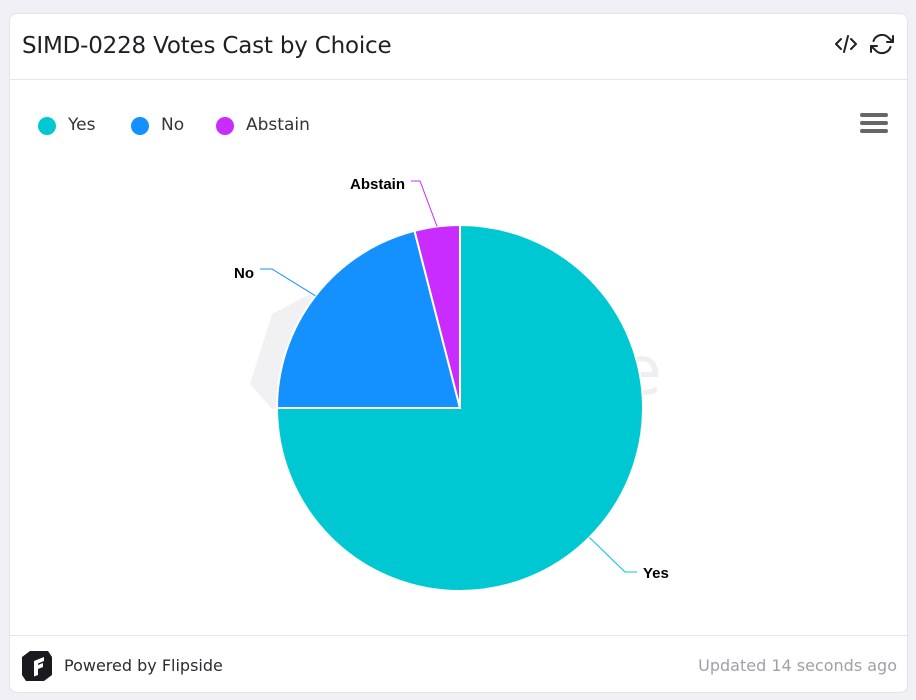 This screenshot has height=700, width=916. What do you see at coordinates (846, 44) in the screenshot?
I see `code-icon` at bounding box center [846, 44].